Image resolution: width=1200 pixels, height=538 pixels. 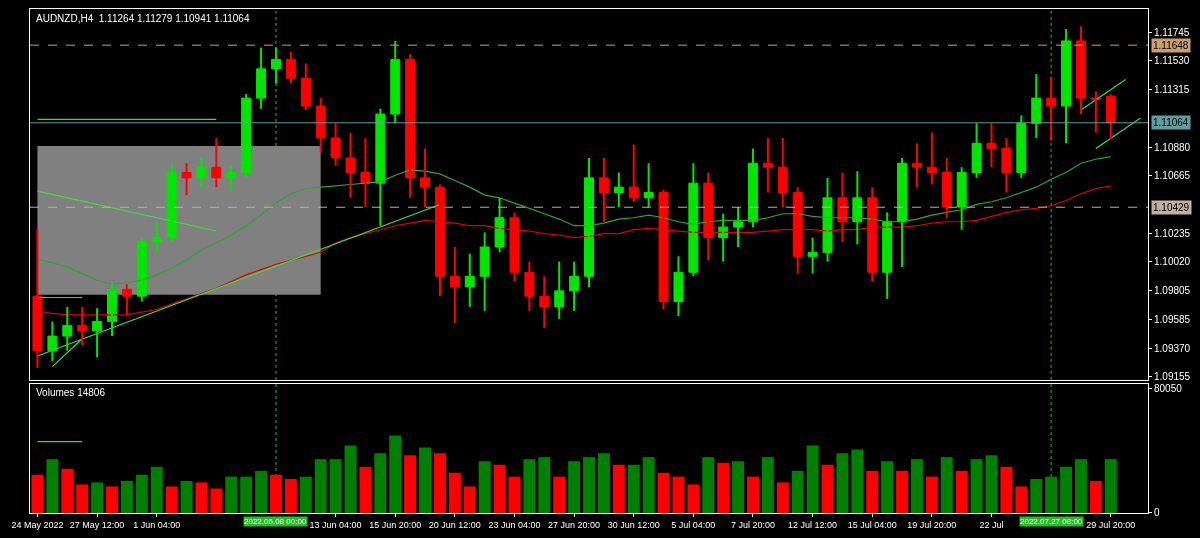 I want to click on x-tick-label: 30 Jun 12:00, so click(x=633, y=524).